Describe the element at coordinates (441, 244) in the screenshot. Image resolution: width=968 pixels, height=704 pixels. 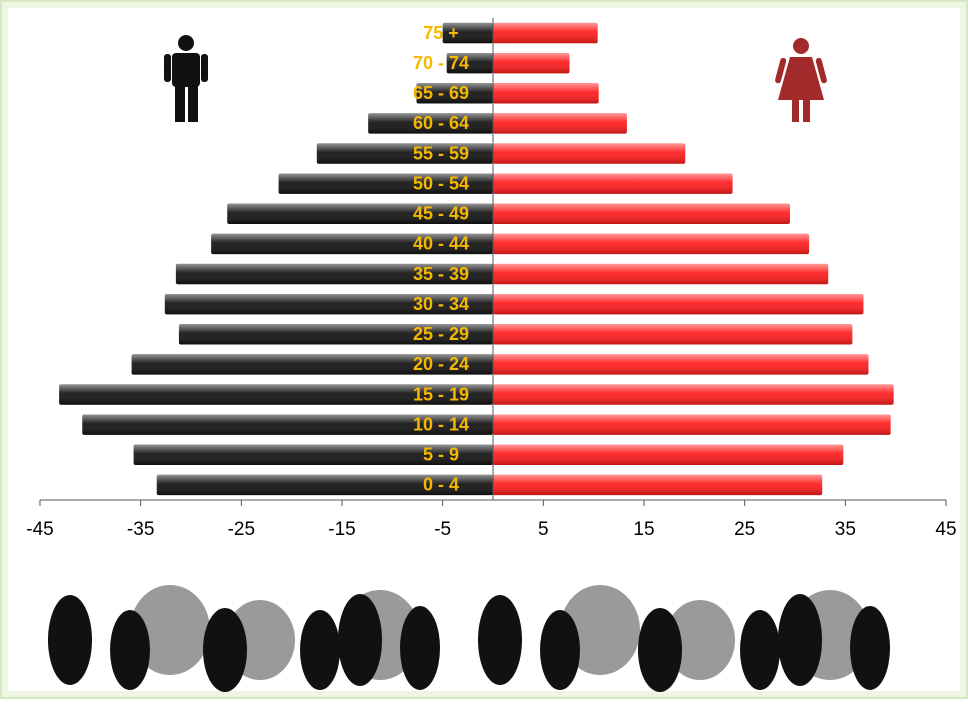
I see `category-label: 40 - 44` at that location.